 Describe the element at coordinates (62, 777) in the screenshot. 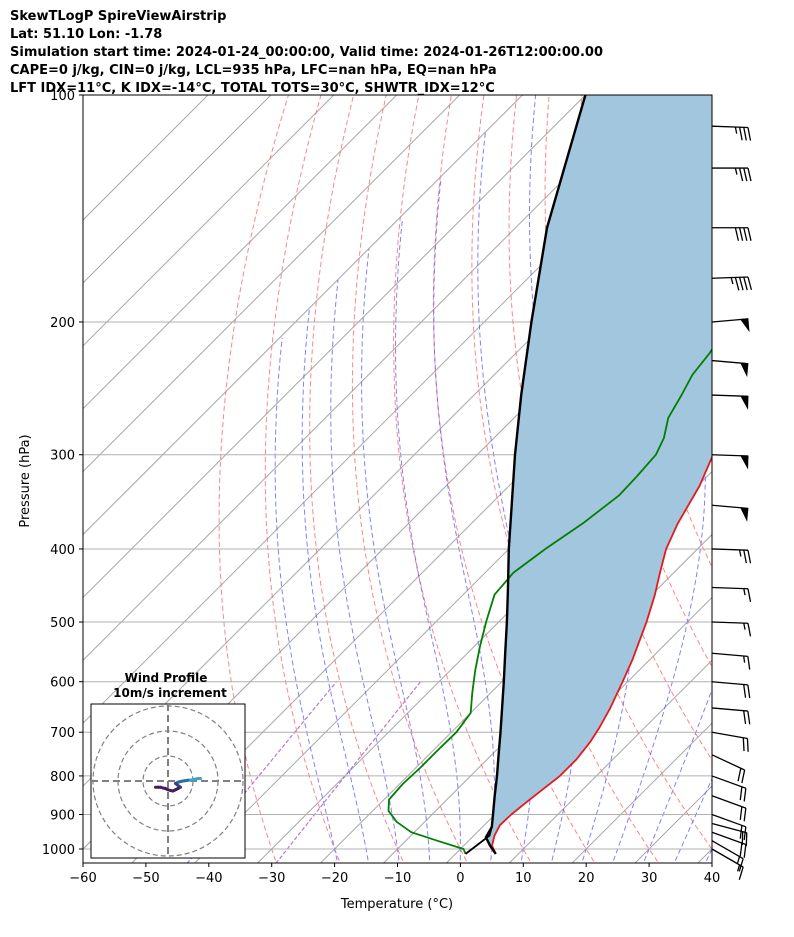

I see `y-tick-label: 800` at that location.